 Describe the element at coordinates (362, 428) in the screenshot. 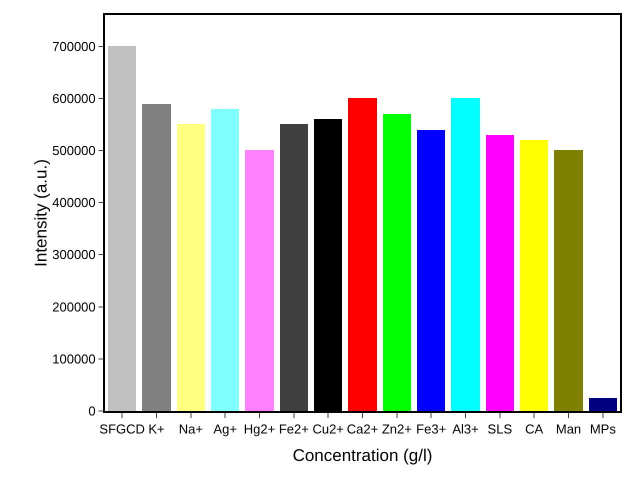

I see `x-tick-label: Ca2+` at that location.